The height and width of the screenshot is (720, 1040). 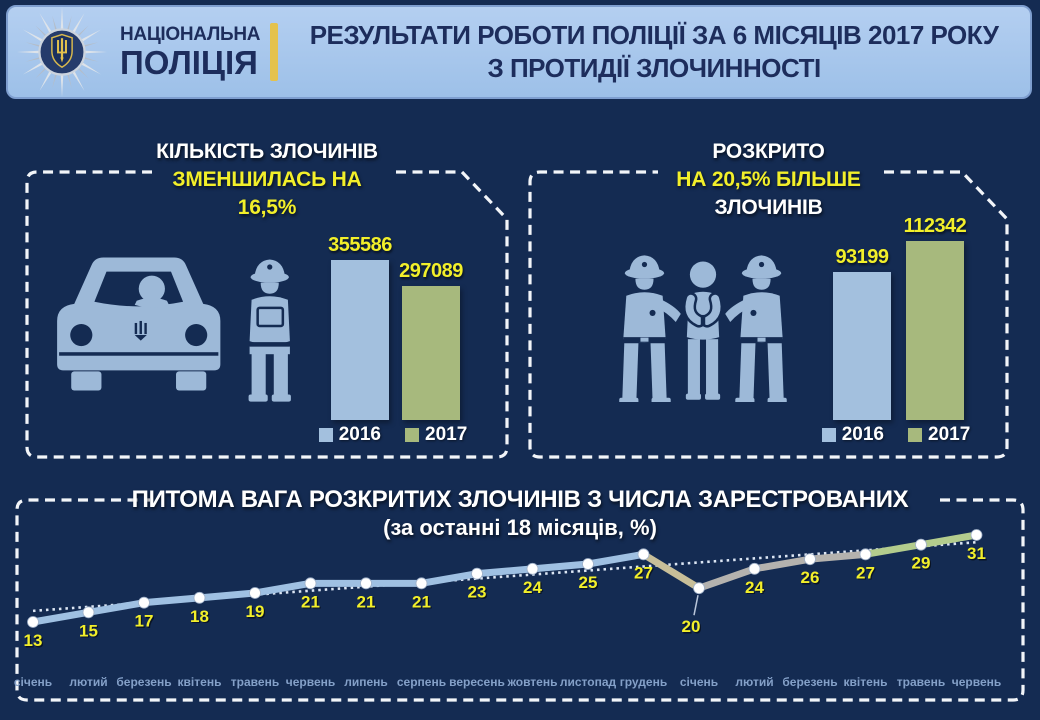 I want to click on chart-value-shadow: 31, so click(x=977, y=554).